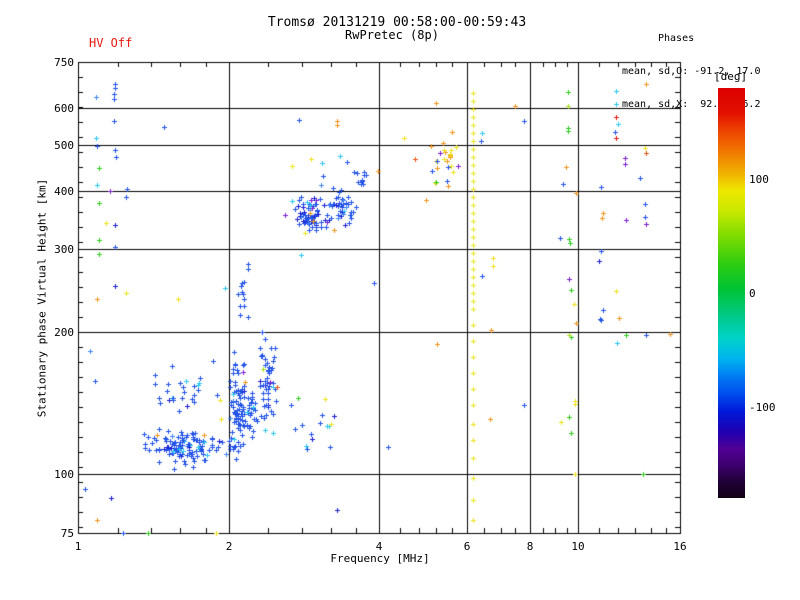 The height and width of the screenshot is (600, 800). I want to click on x-tick-label: 16, so click(680, 546).